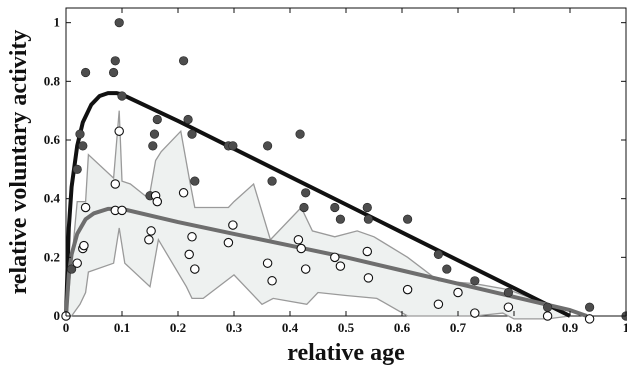 The width and height of the screenshot is (627, 366). I want to click on x-tick-label: 0.7, so click(458, 327).